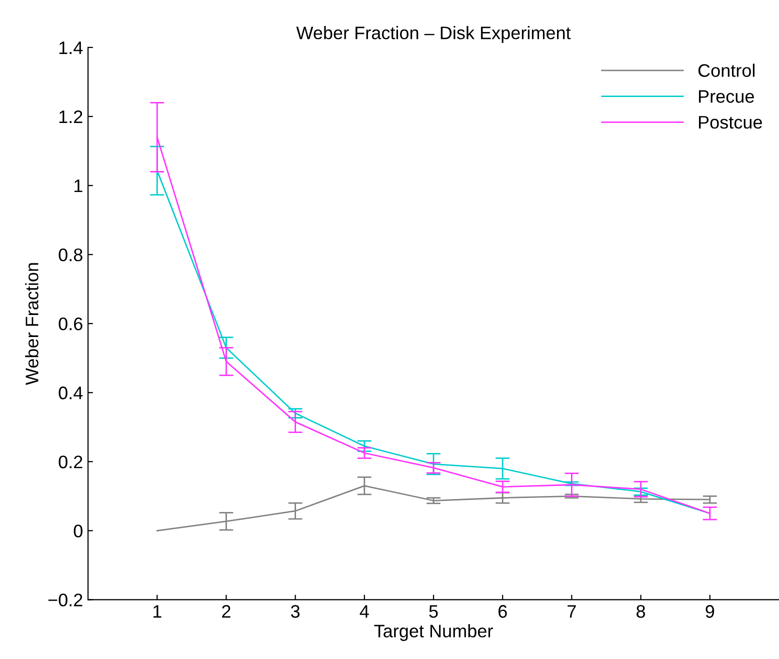 The image size is (779, 659). Describe the element at coordinates (726, 96) in the screenshot. I see `legend-label: Precue` at that location.